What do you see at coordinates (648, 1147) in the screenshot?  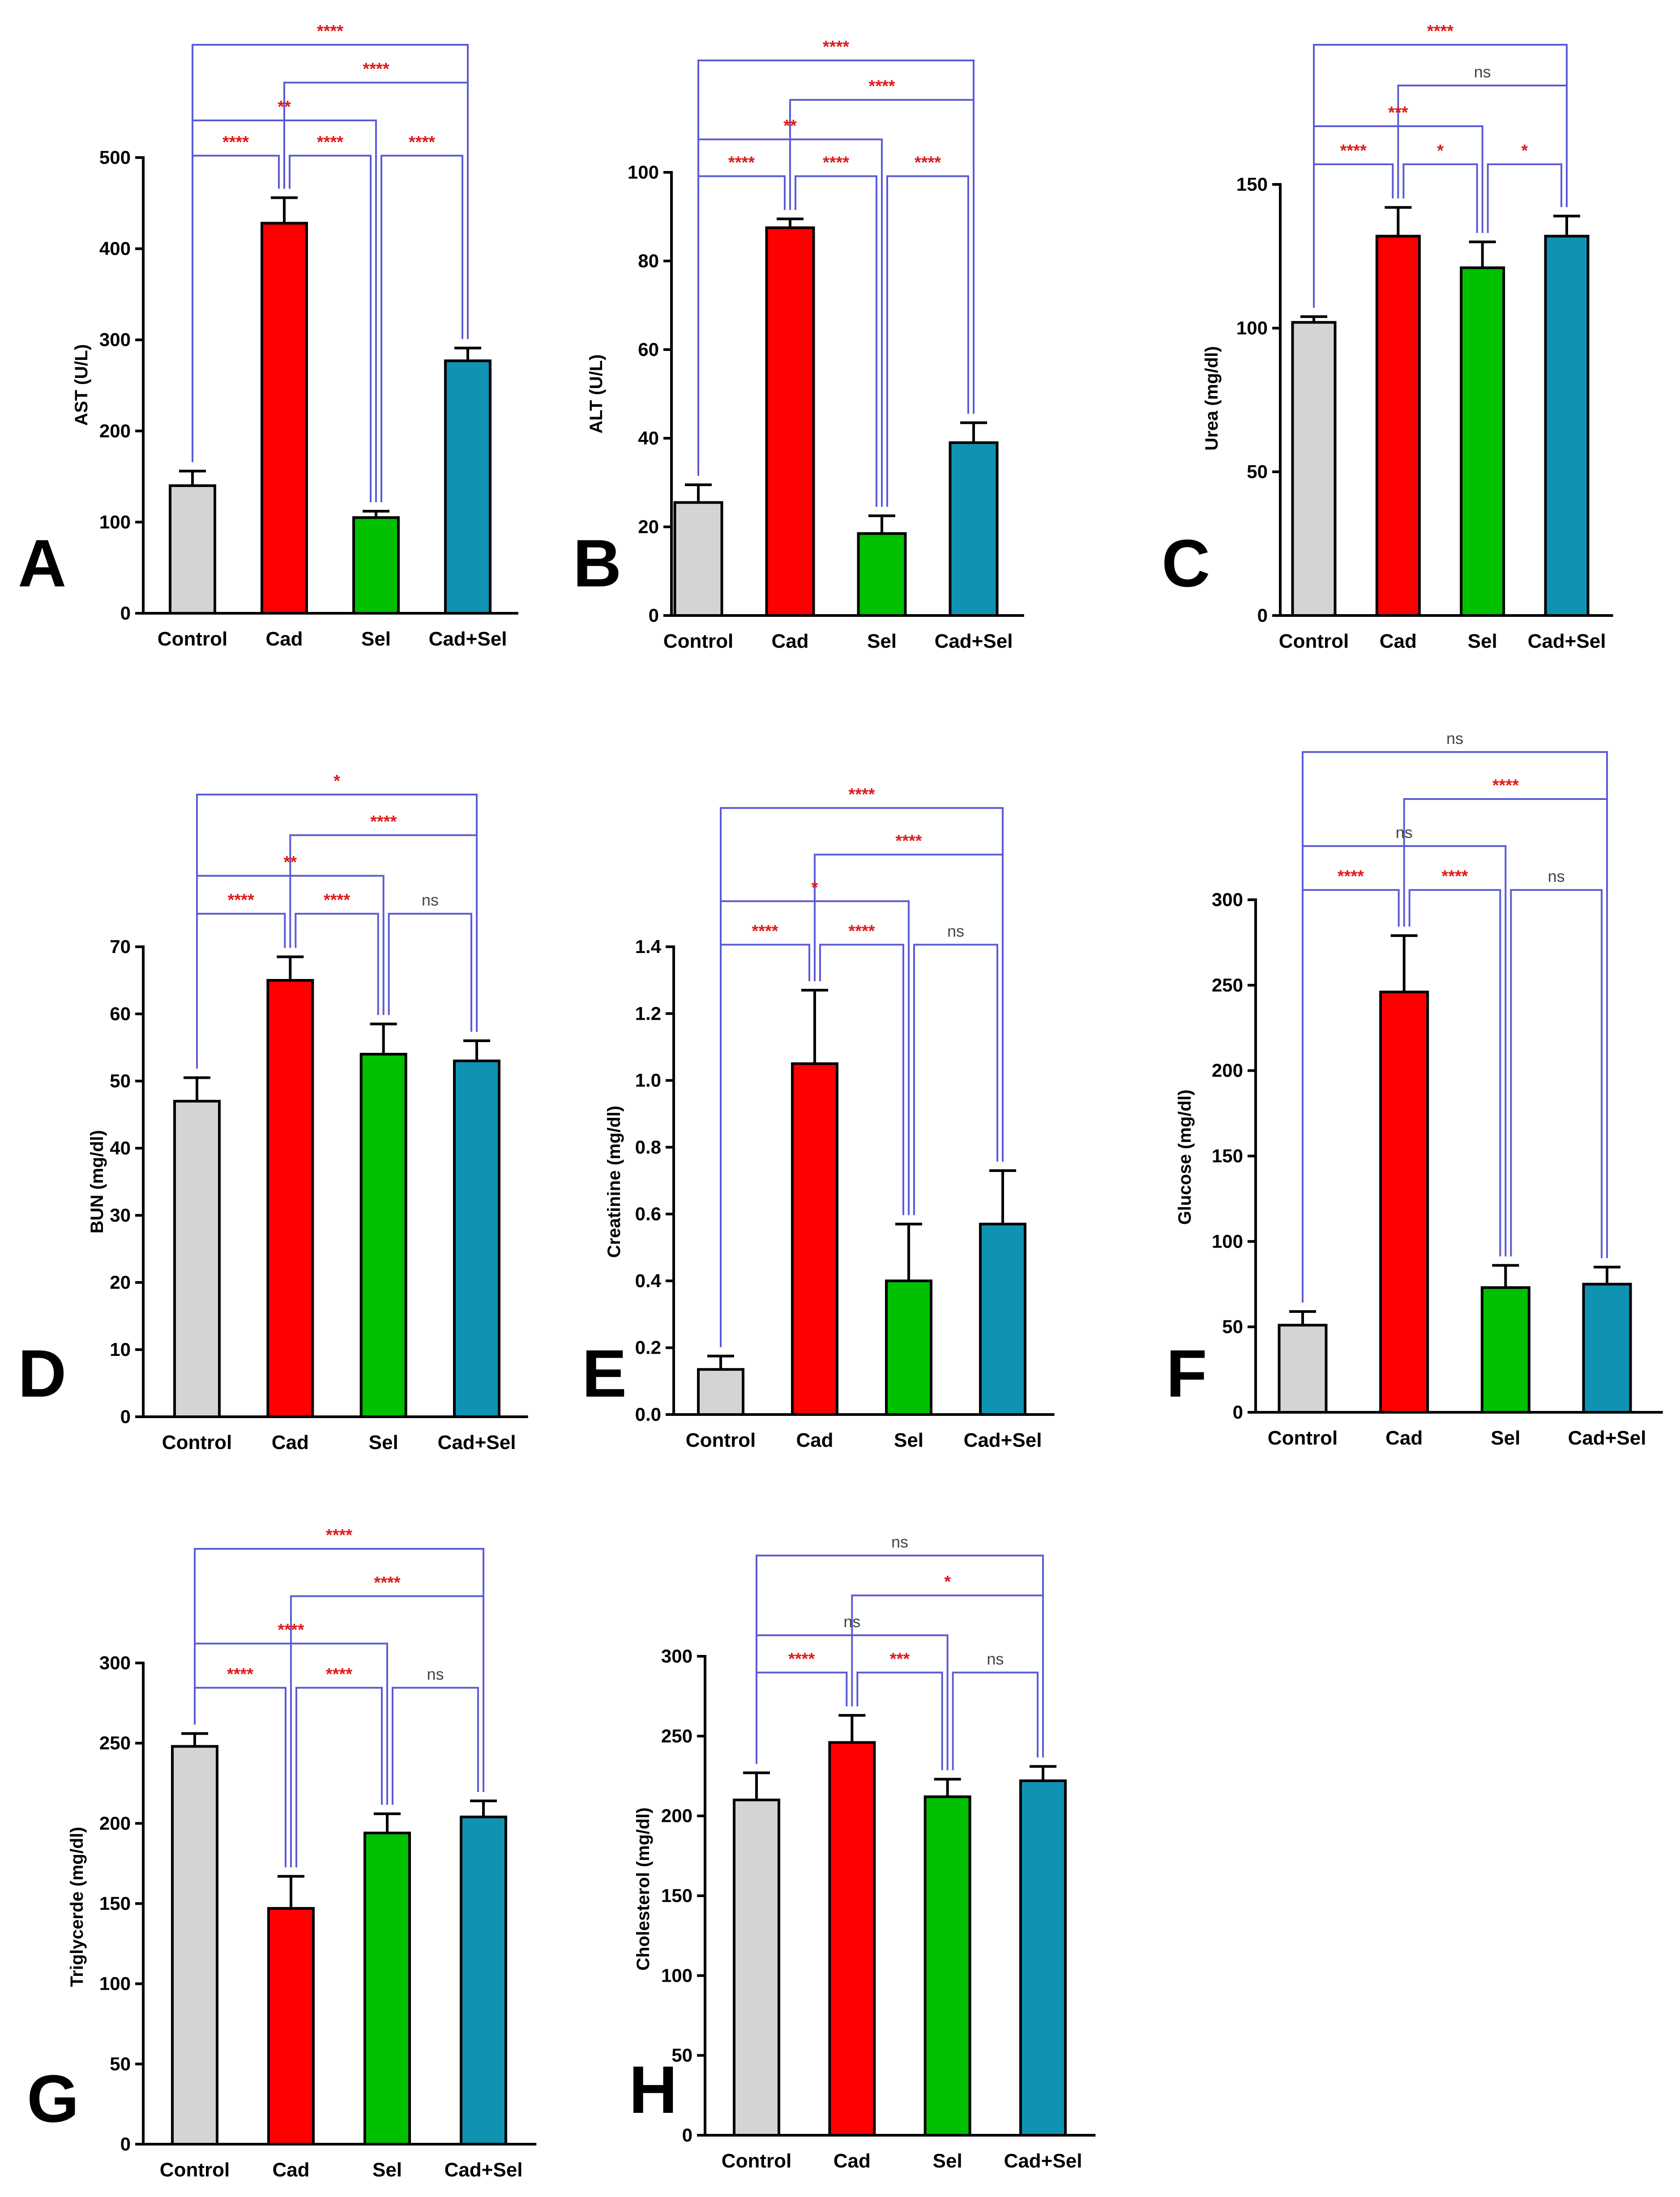 I see `y-tick-label: 0.8` at bounding box center [648, 1147].